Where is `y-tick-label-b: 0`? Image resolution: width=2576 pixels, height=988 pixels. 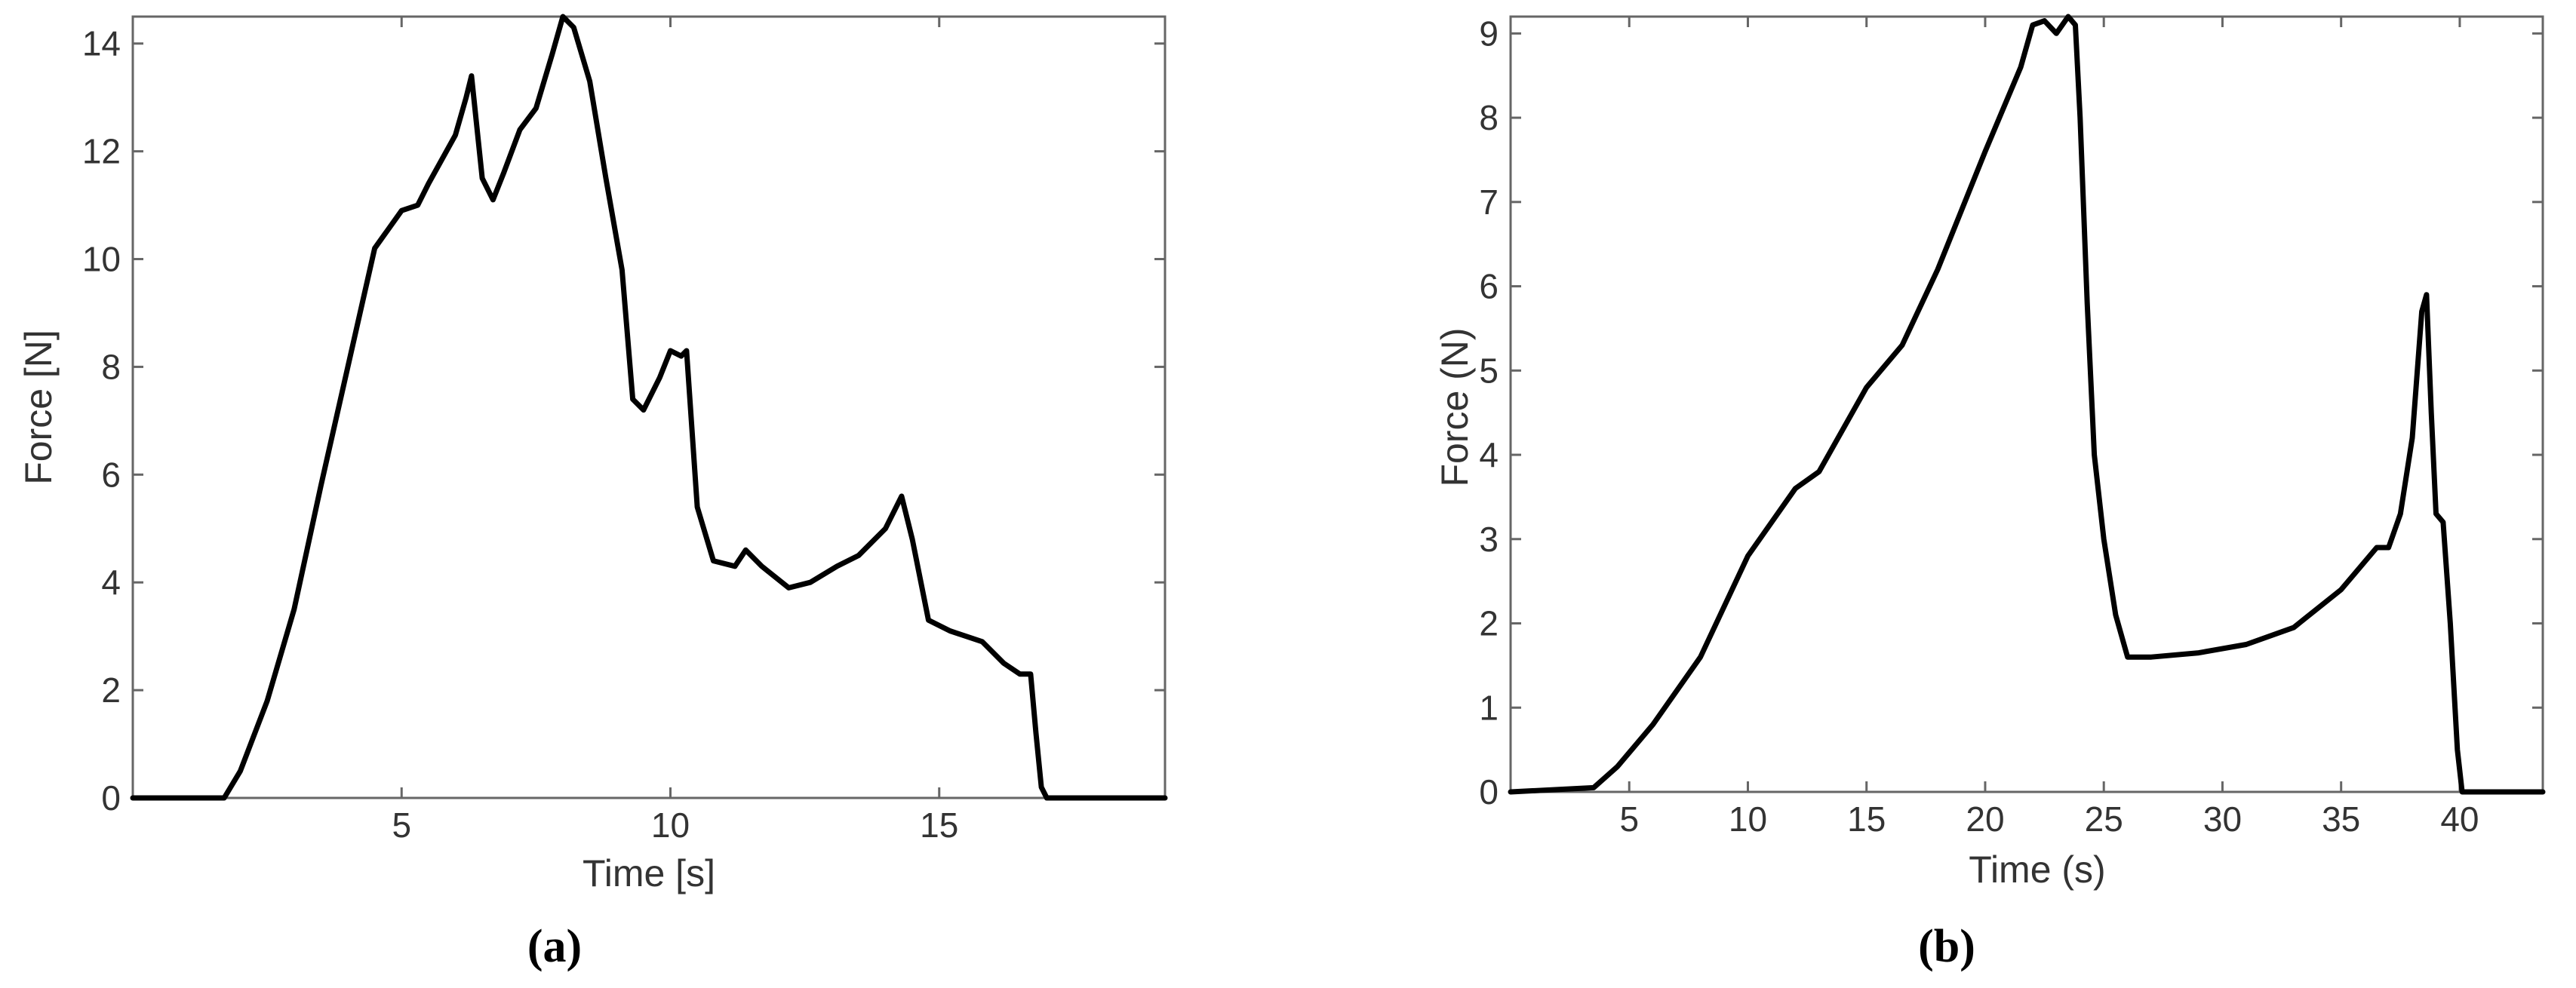 y-tick-label-b: 0 is located at coordinates (1489, 792).